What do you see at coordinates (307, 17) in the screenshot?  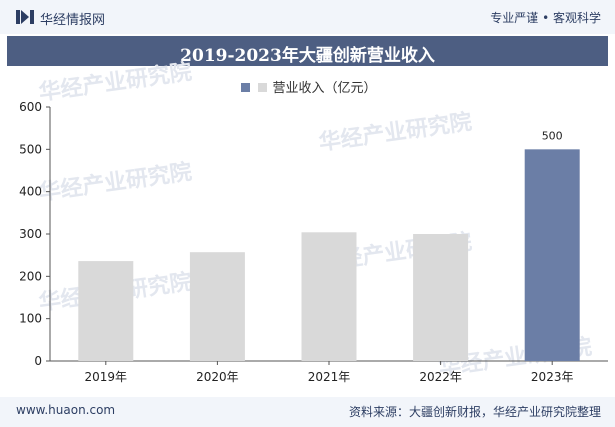 I see `header-bar: 华经情报网 专业严谨 • 客观科学` at bounding box center [307, 17].